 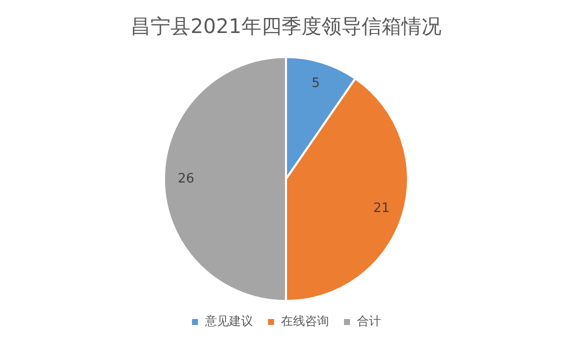 I want to click on legend-label: 意见建议, so click(x=228, y=321).